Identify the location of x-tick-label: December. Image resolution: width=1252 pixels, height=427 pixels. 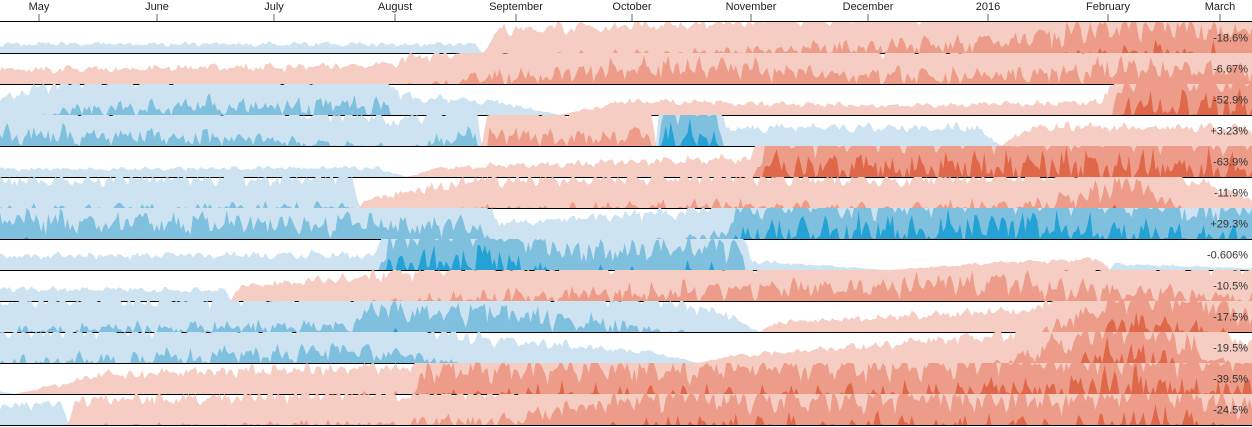
(868, 7).